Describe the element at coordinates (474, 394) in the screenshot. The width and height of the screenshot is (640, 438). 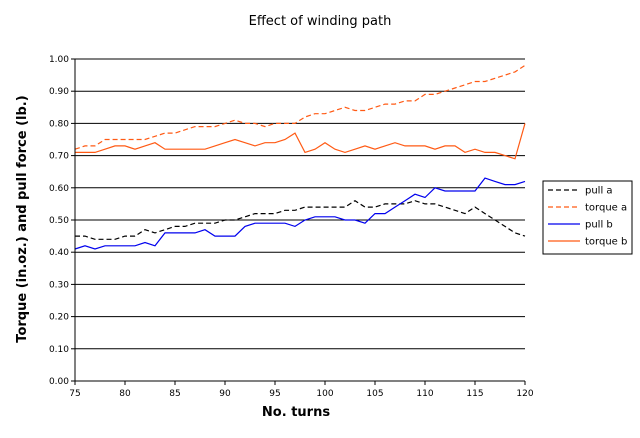
I see `x-tick-label: 115` at that location.